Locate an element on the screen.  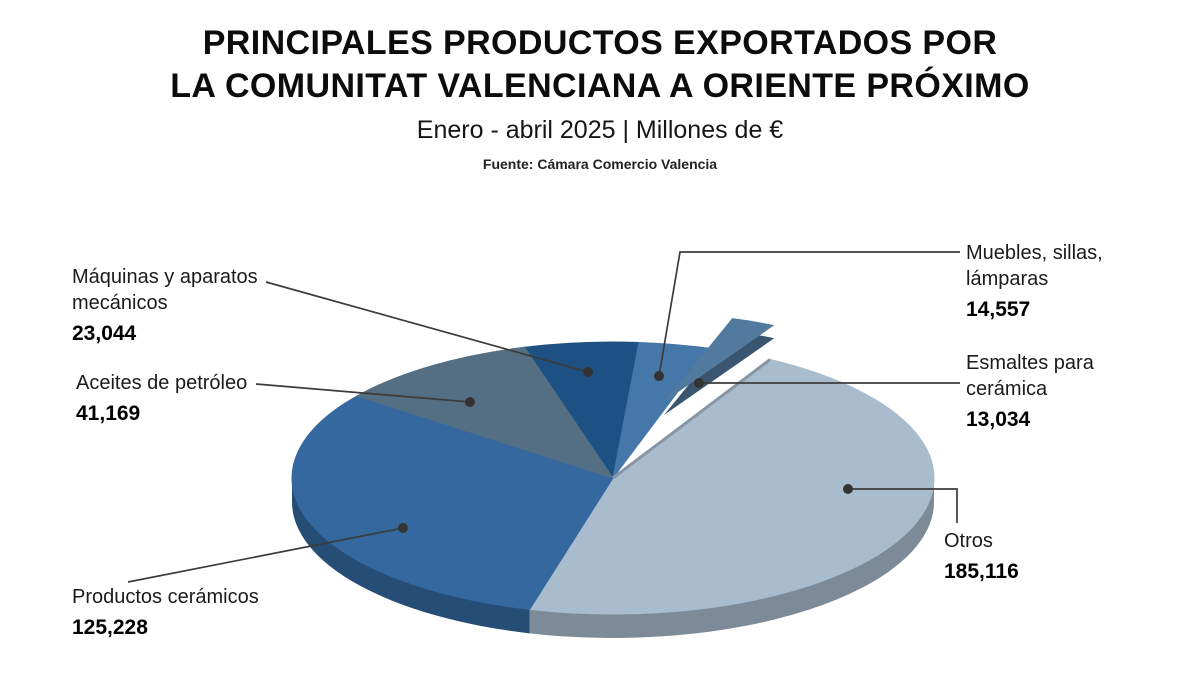
slice-label: Otros is located at coordinates (968, 541).